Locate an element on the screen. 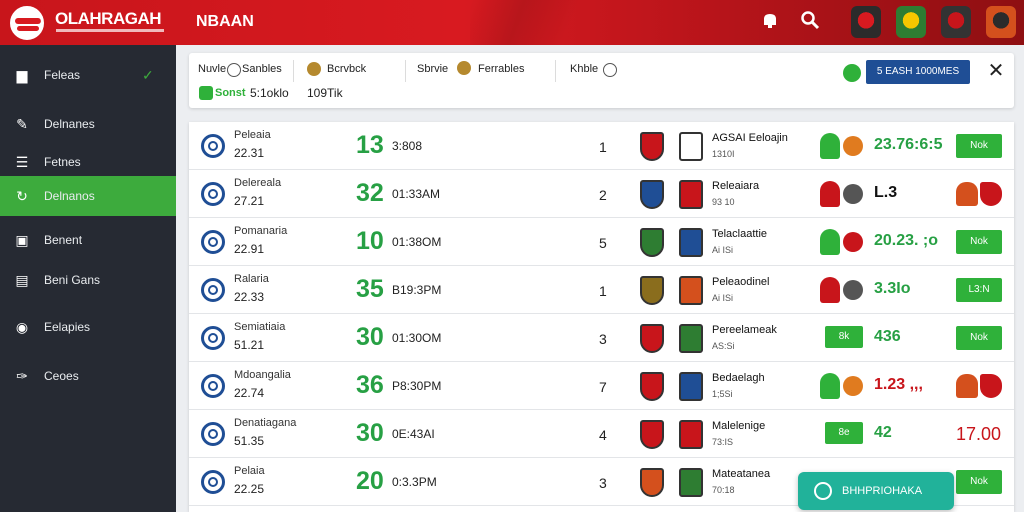 This screenshot has width=1024, height=512. filter-dropdown: Ferrables is located at coordinates (501, 69).